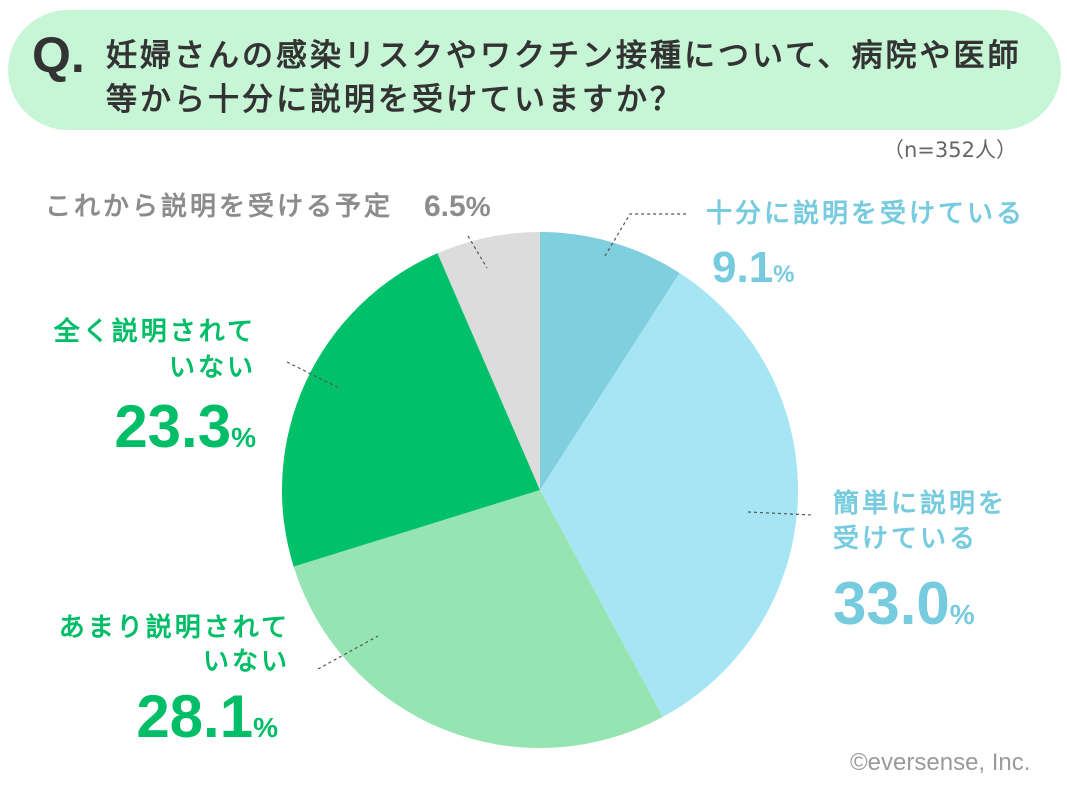 This screenshot has height=787, width=1067. I want to click on leader-line-fully-explained, so click(645, 235).